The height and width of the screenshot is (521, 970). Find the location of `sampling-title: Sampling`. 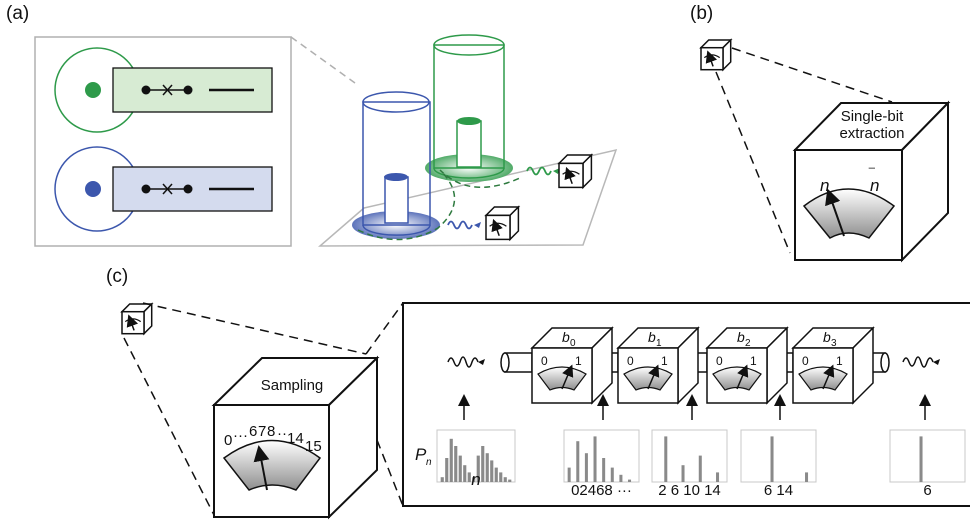

sampling-title: Sampling is located at coordinates (292, 385).